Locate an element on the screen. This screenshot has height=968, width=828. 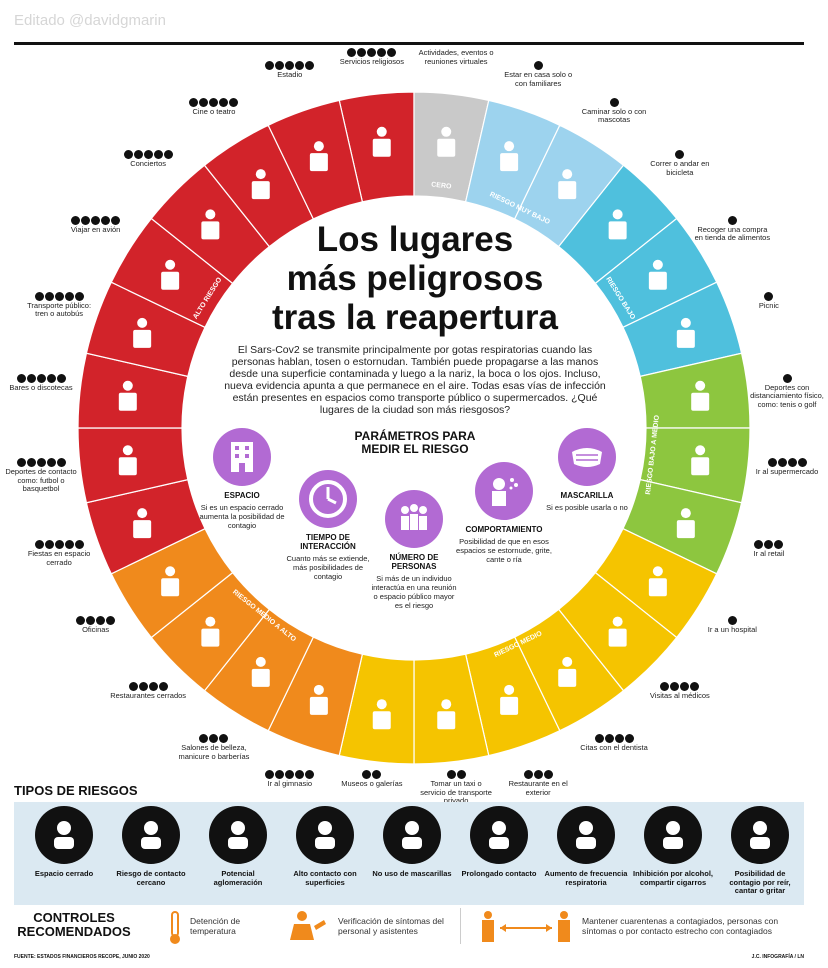
place-label-text: Museos o galerías is located at coordinates (372, 783).